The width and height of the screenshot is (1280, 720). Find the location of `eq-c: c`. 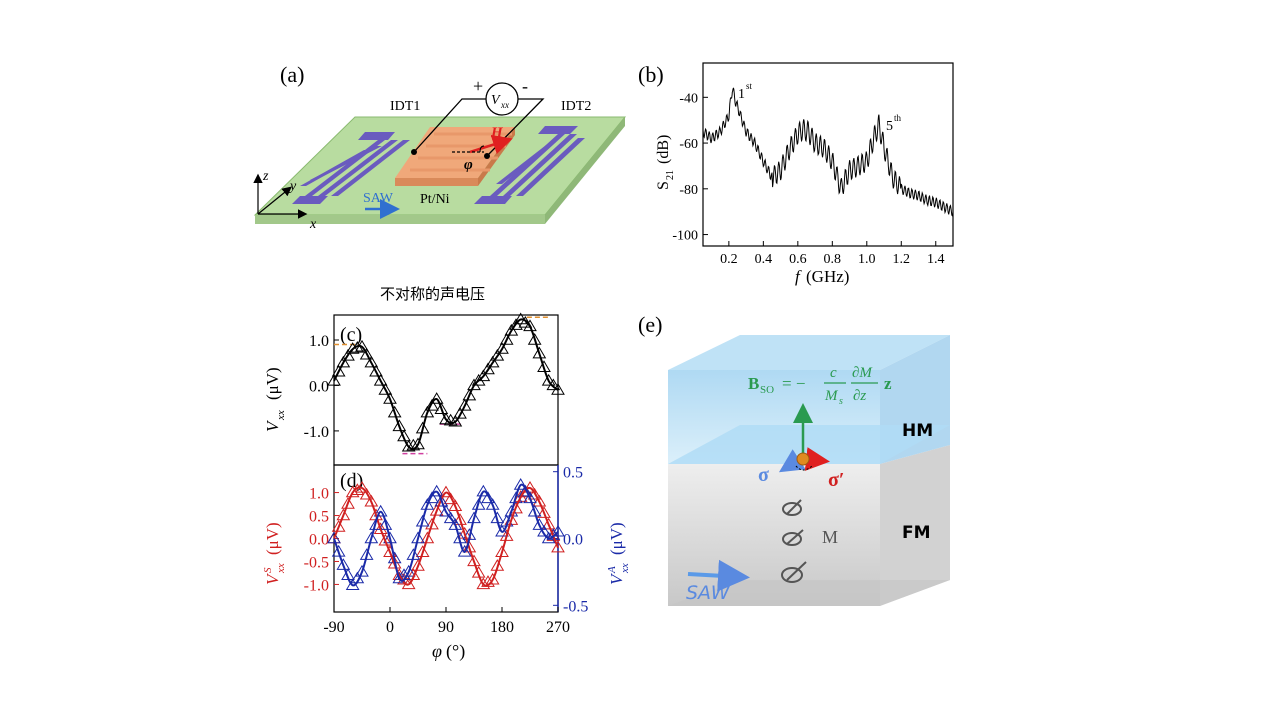

eq-c: c is located at coordinates (833, 373).